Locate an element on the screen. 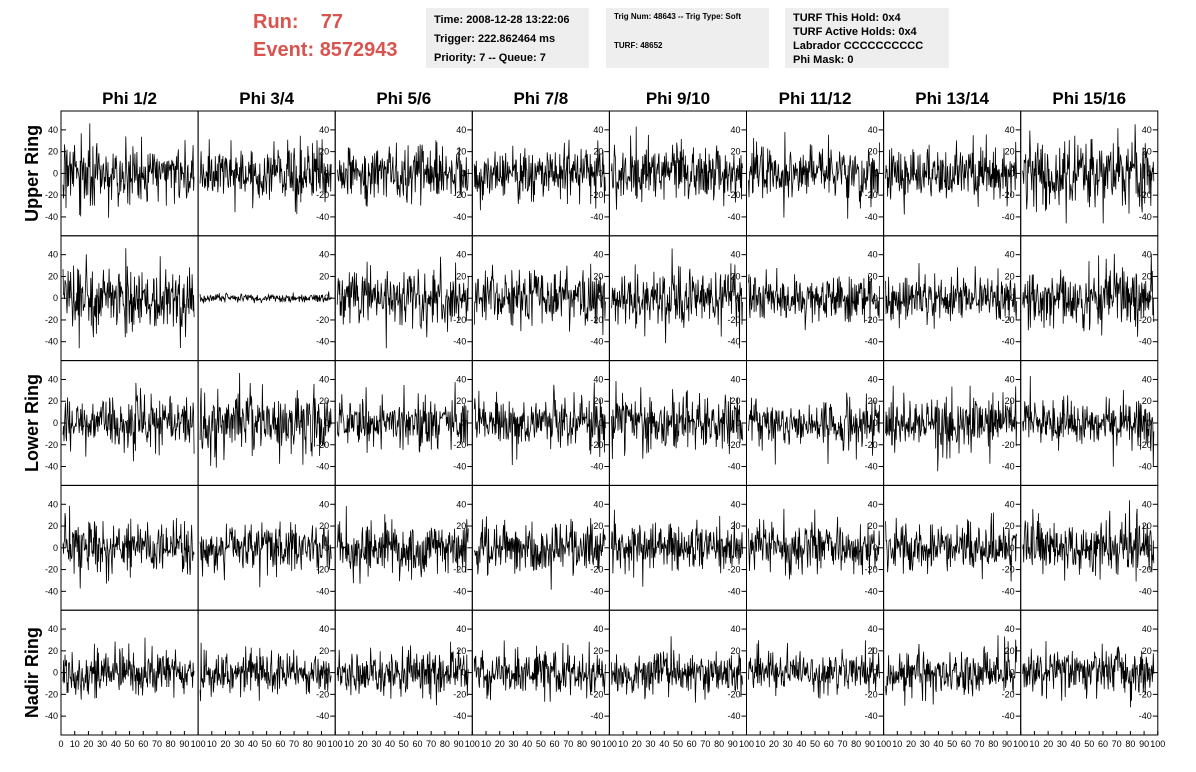 The width and height of the screenshot is (1196, 772). column-title: Phi 7/8 is located at coordinates (540, 98).